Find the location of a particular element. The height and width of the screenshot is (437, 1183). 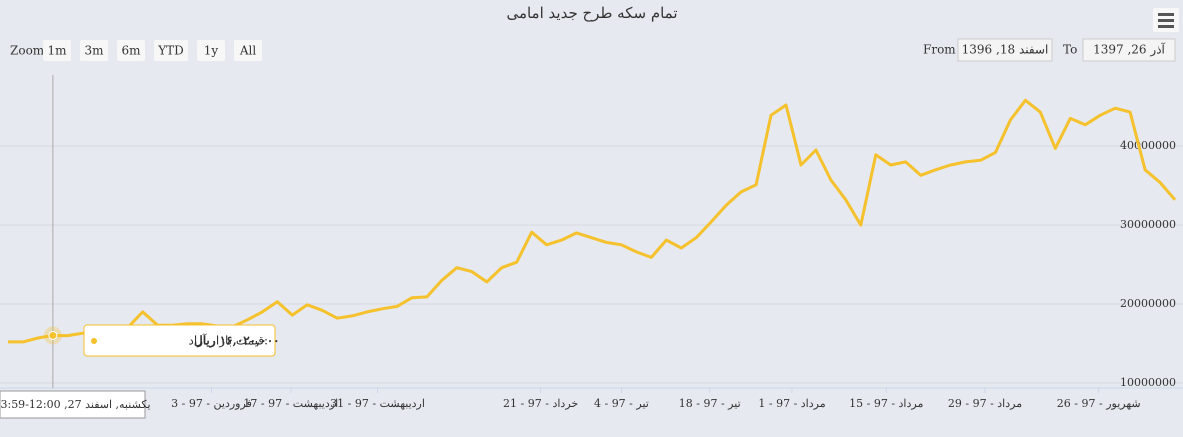

zoom-button-label: 3m is located at coordinates (94, 51).